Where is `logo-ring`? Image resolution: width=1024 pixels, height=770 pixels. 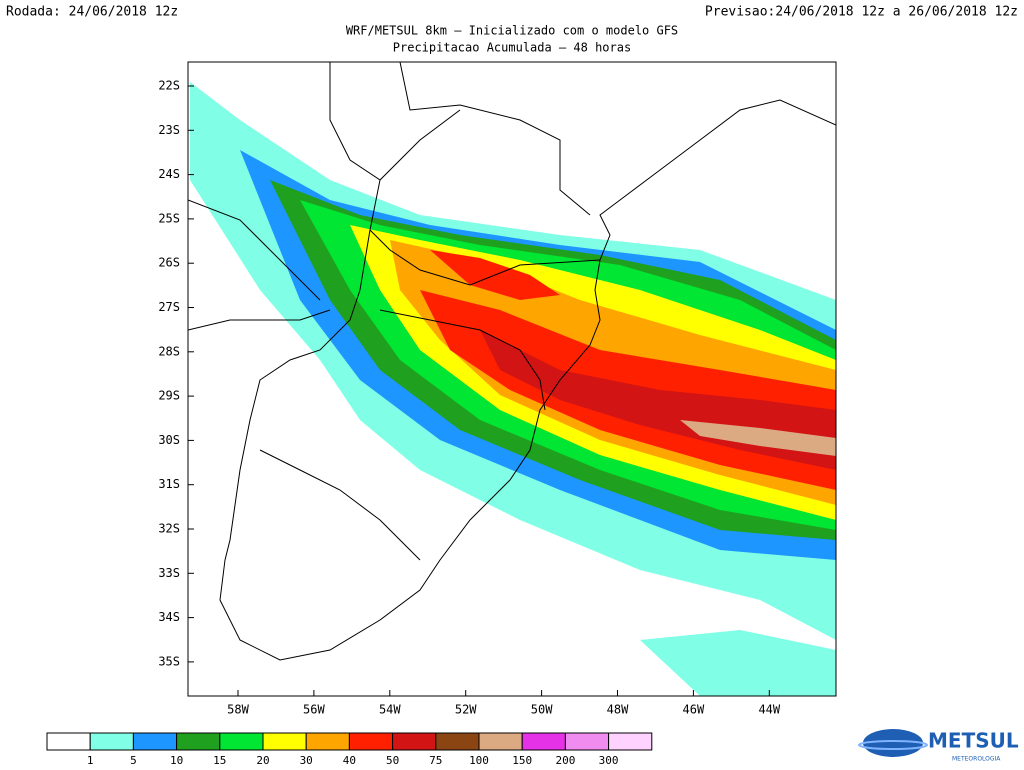 logo-ring is located at coordinates (893, 745).